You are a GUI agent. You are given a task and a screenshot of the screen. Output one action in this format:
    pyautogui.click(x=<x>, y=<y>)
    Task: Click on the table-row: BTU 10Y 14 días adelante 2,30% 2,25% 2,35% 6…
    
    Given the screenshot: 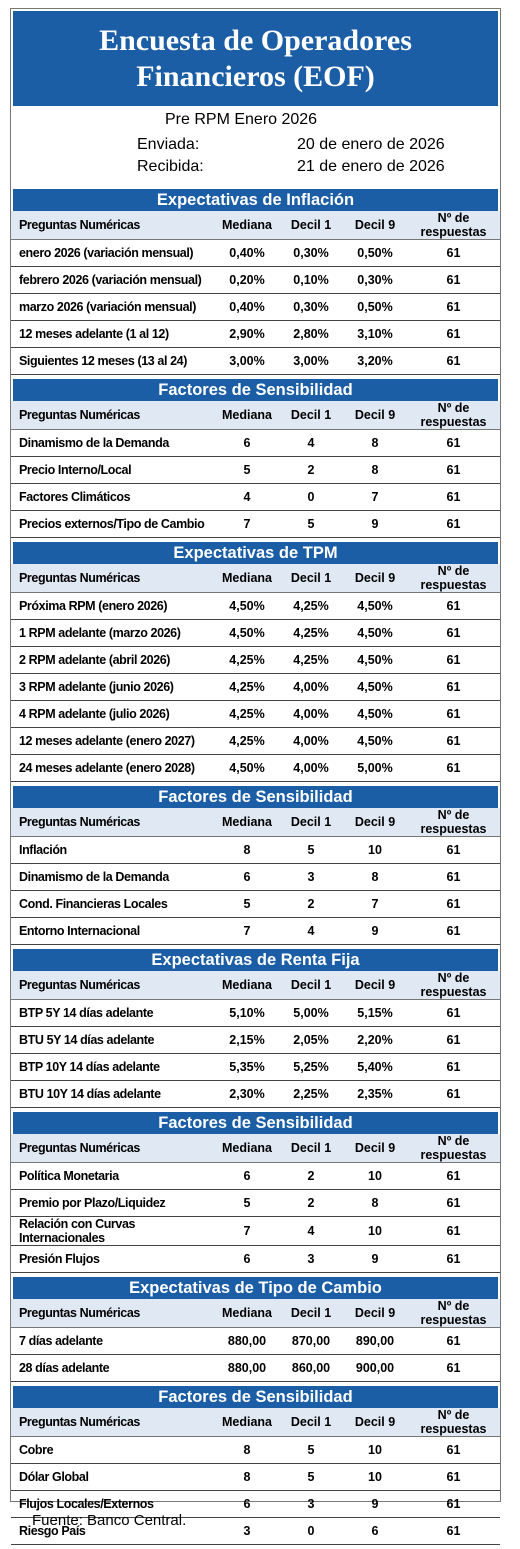 What is the action you would take?
    pyautogui.click(x=255, y=1094)
    